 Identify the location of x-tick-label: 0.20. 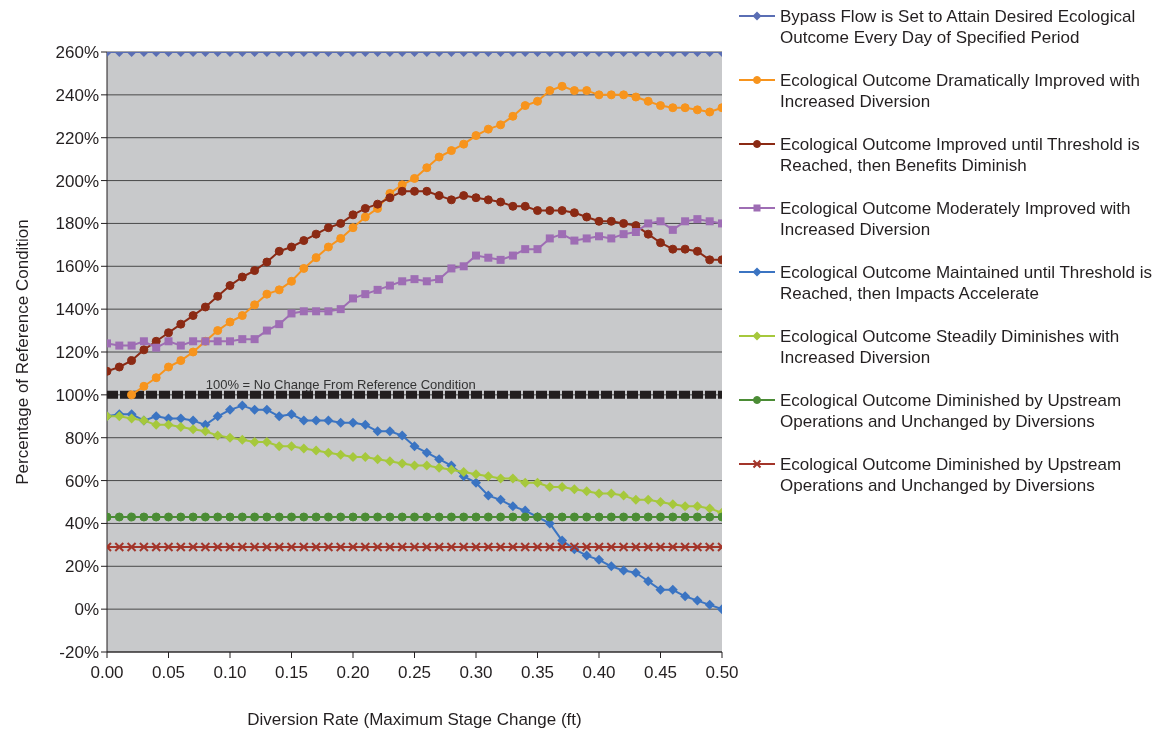
(353, 673).